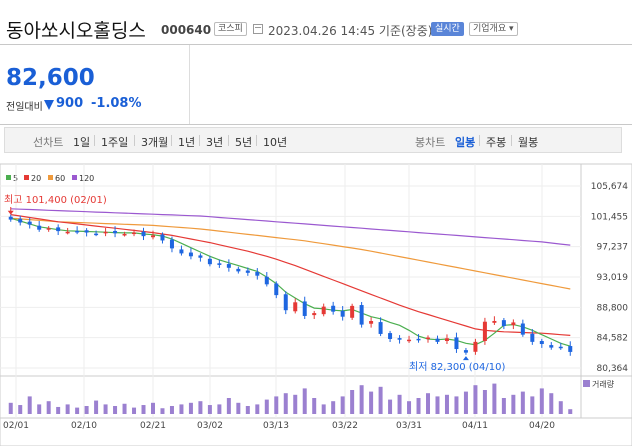 This screenshot has width=632, height=446. I want to click on volume-label: 거래량, so click(603, 384).